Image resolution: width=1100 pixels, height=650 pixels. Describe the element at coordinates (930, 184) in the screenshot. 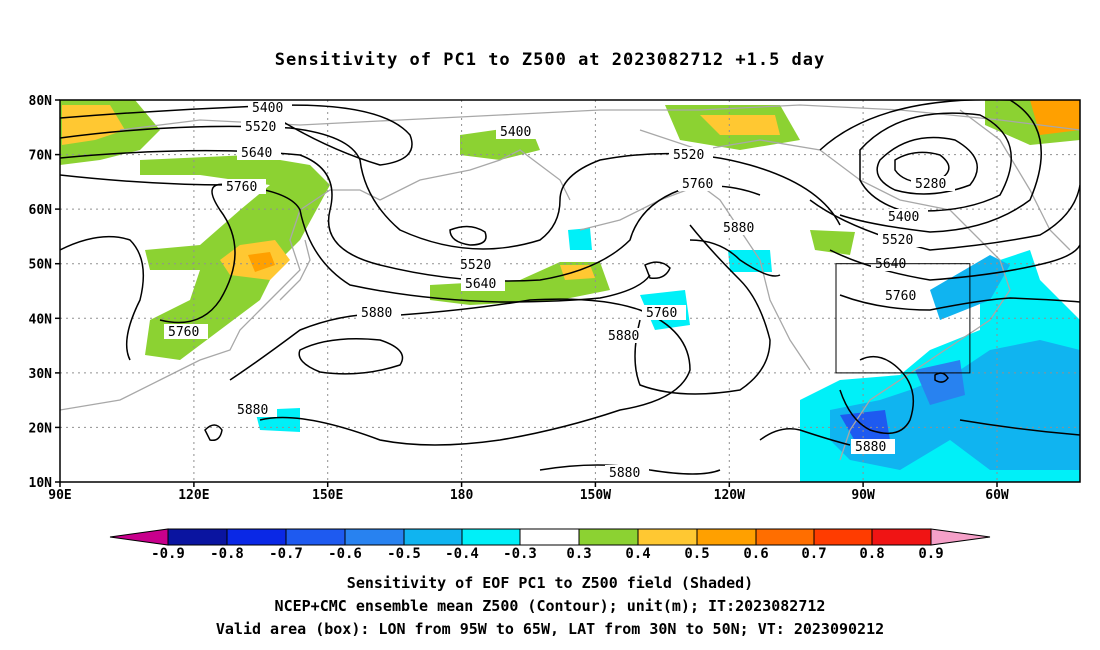

I see `contour-label-text: 5280` at that location.